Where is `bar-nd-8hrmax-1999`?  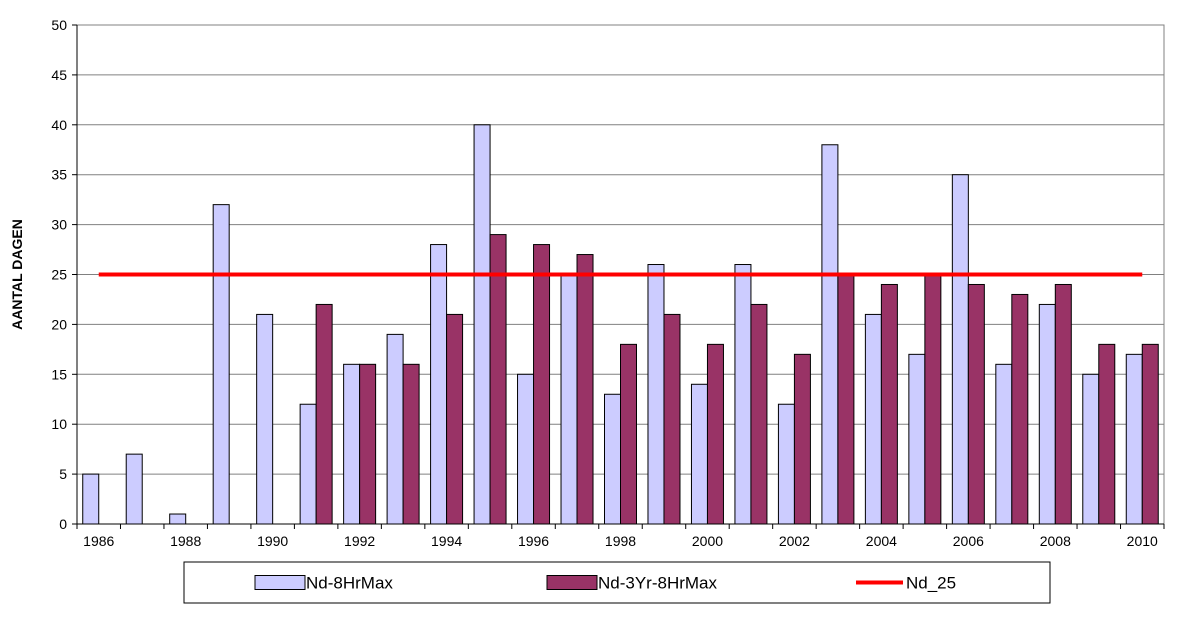
bar-nd-8hrmax-1999 is located at coordinates (656, 394).